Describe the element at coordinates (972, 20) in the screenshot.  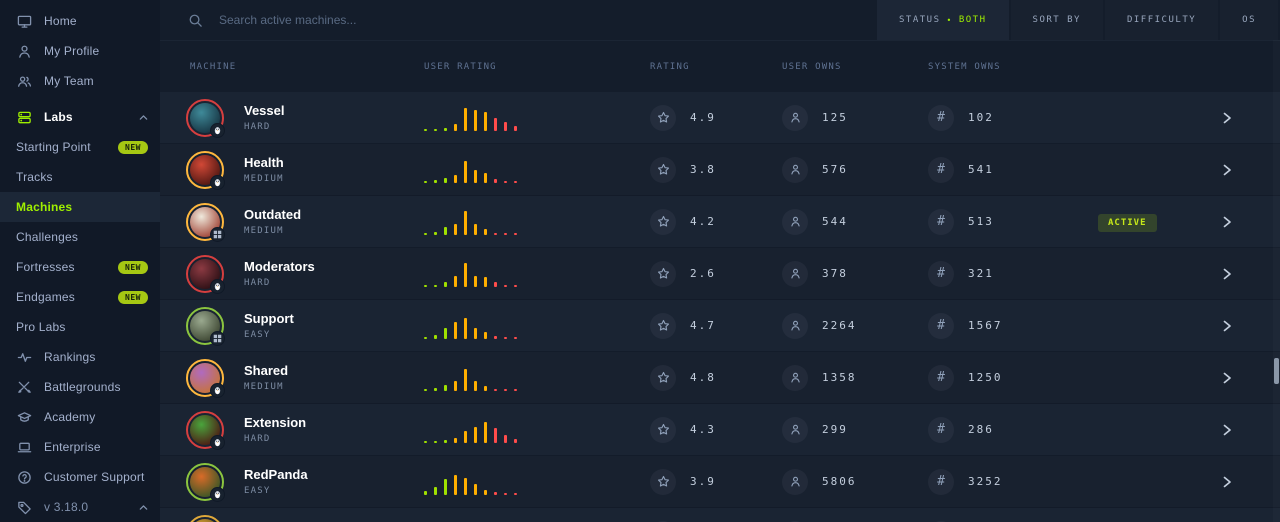
I see `filter-value: BOTH` at that location.